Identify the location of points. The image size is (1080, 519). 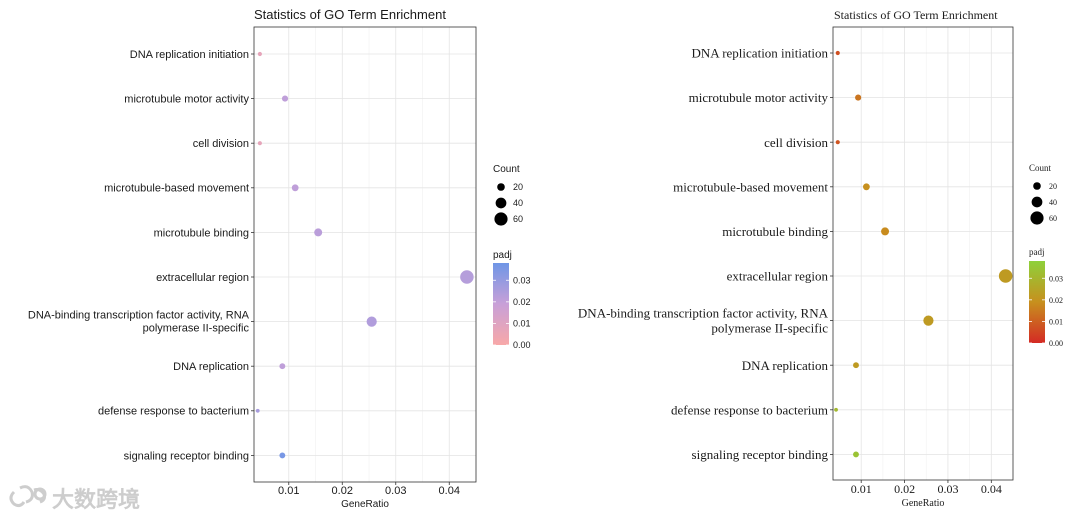
(923, 254).